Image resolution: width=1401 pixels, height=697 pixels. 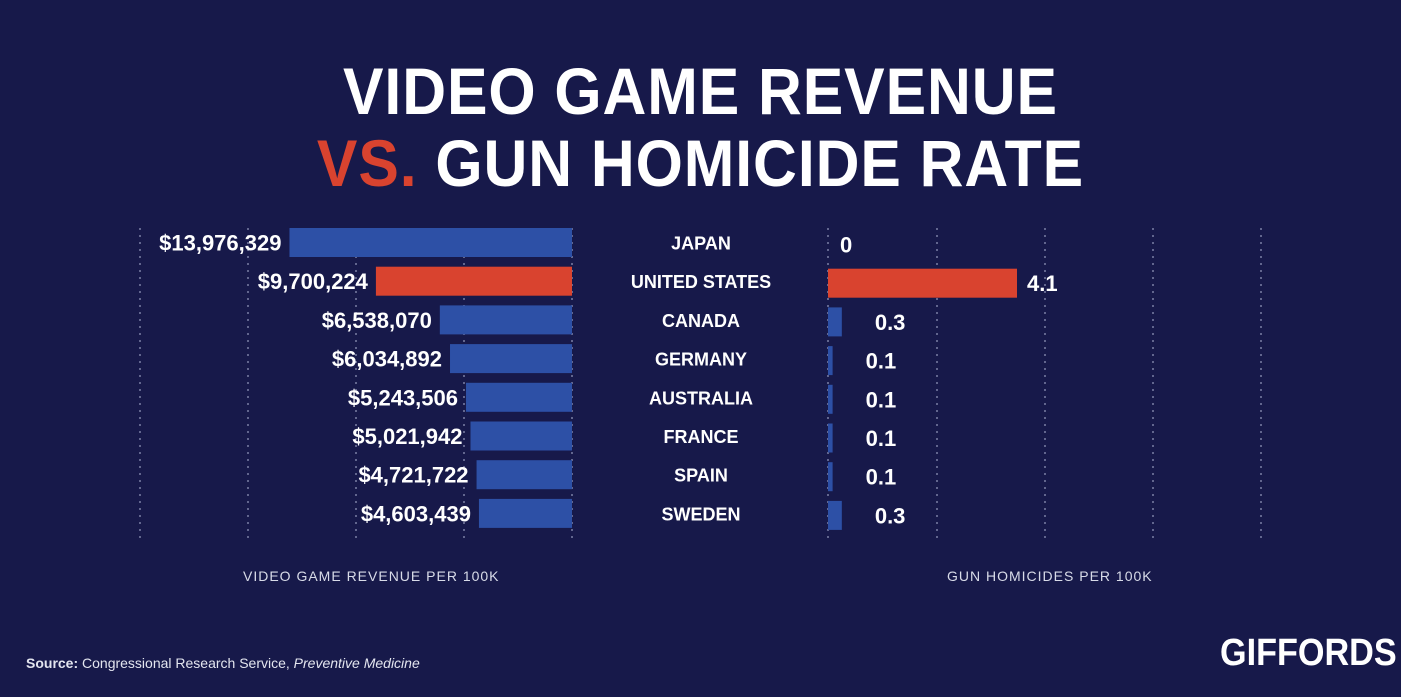 What do you see at coordinates (313, 281) in the screenshot?
I see `revenue-value-label: $9,700,224` at bounding box center [313, 281].